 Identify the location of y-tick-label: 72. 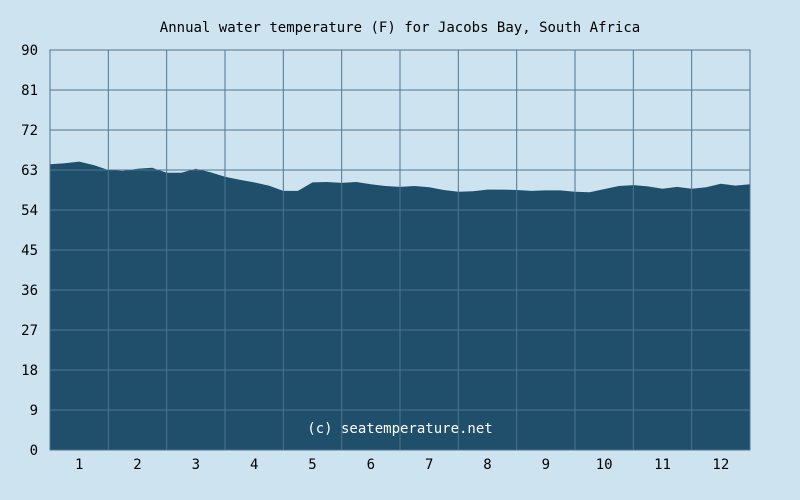
(29, 131).